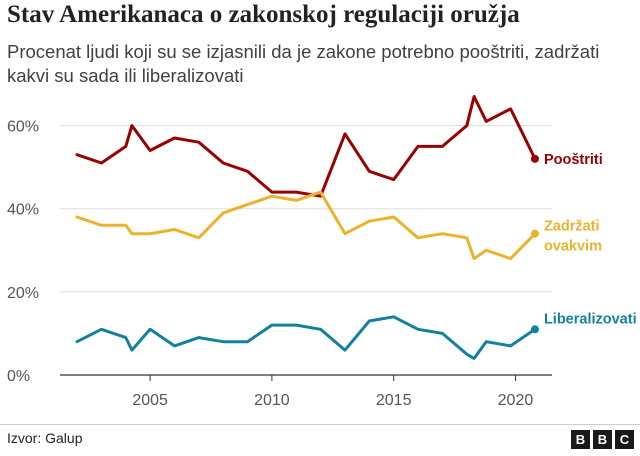  Describe the element at coordinates (572, 227) in the screenshot. I see `series-label-1: Zadržati` at that location.